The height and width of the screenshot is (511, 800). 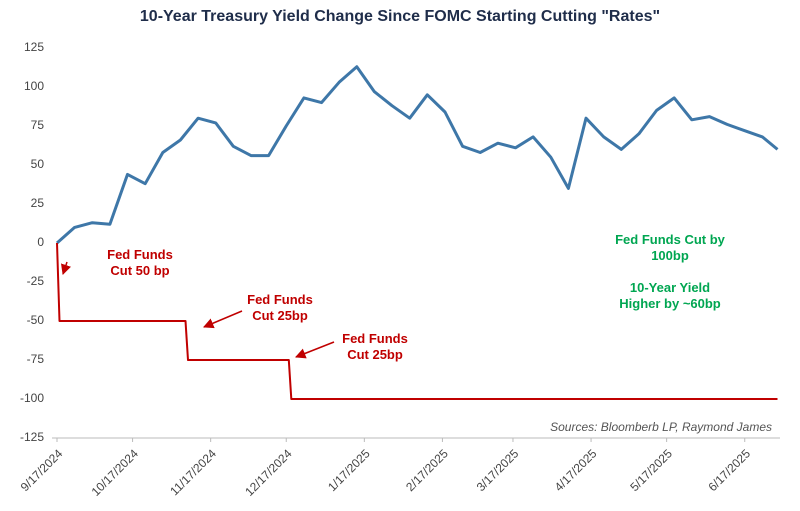 What do you see at coordinates (115, 472) in the screenshot?
I see `x-tick-label: 10/17/2024` at bounding box center [115, 472].